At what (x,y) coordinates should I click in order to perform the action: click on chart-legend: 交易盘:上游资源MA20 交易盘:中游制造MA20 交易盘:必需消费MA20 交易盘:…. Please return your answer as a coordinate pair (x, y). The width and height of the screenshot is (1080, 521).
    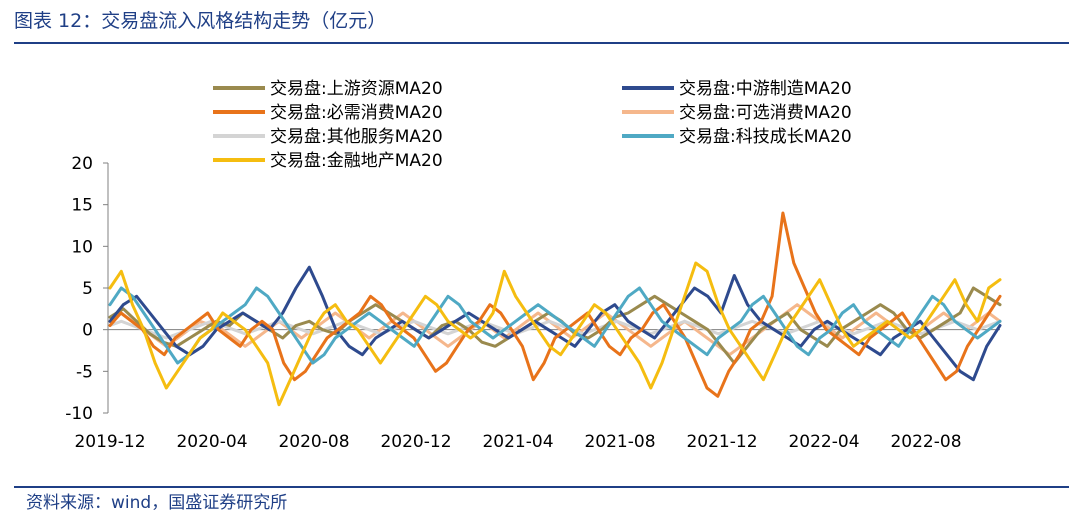
    Looking at the image, I should click on (532, 125).